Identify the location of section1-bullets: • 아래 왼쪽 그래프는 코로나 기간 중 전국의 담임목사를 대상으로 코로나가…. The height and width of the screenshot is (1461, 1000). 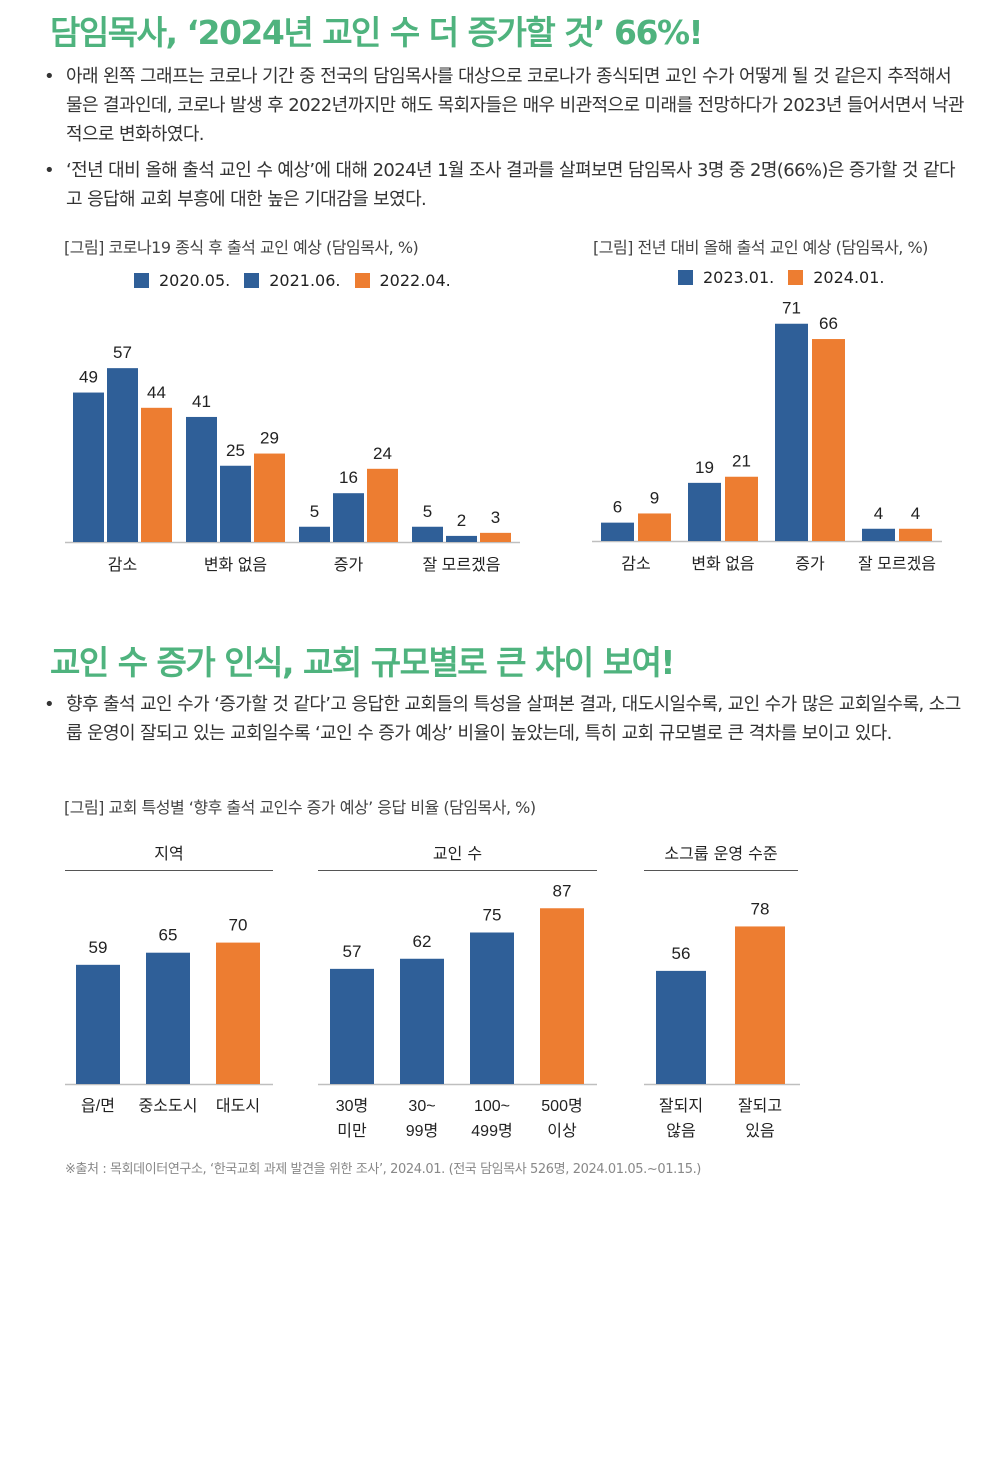
(504, 141).